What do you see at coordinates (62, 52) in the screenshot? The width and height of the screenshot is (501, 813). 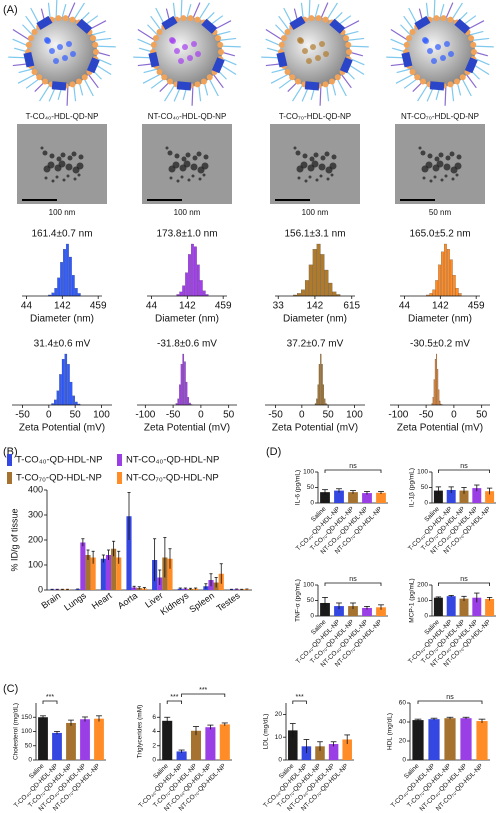 I see `np-core` at bounding box center [62, 52].